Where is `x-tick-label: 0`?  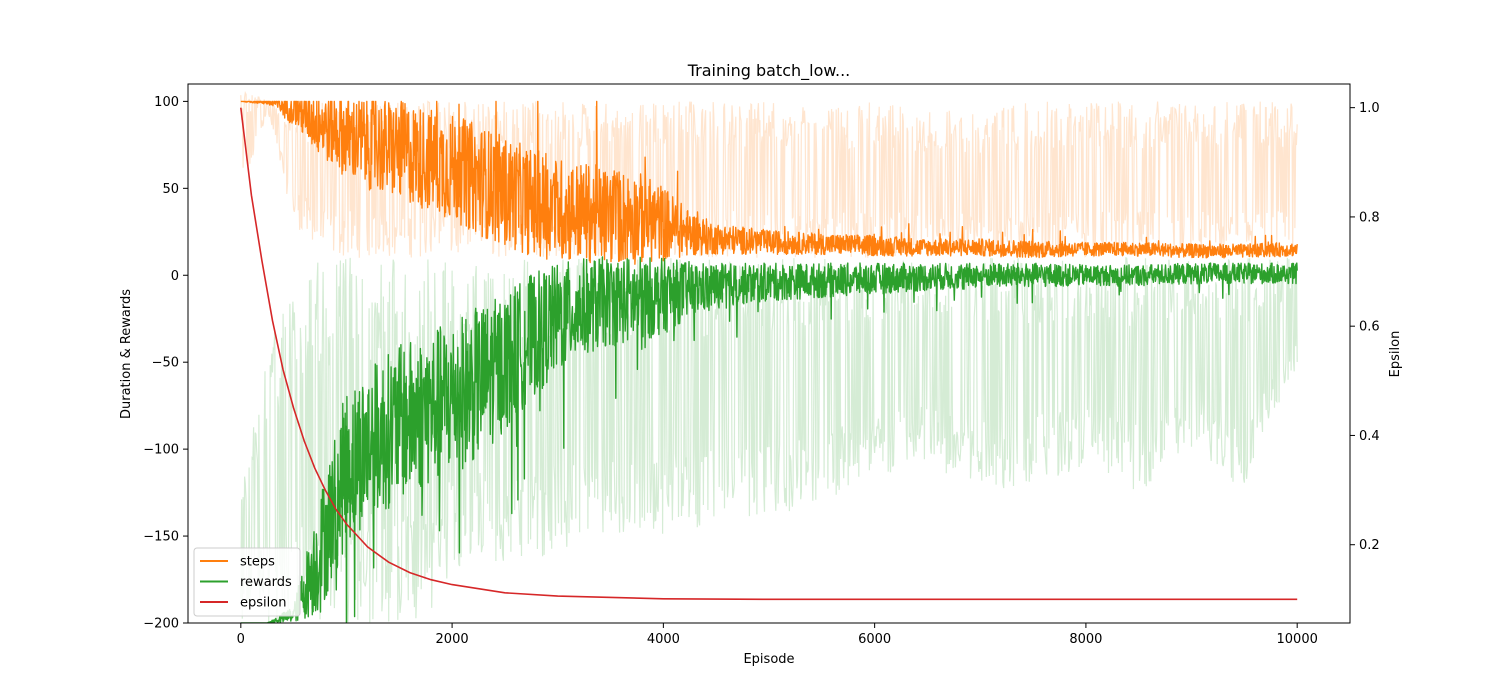 x-tick-label: 0 is located at coordinates (241, 639).